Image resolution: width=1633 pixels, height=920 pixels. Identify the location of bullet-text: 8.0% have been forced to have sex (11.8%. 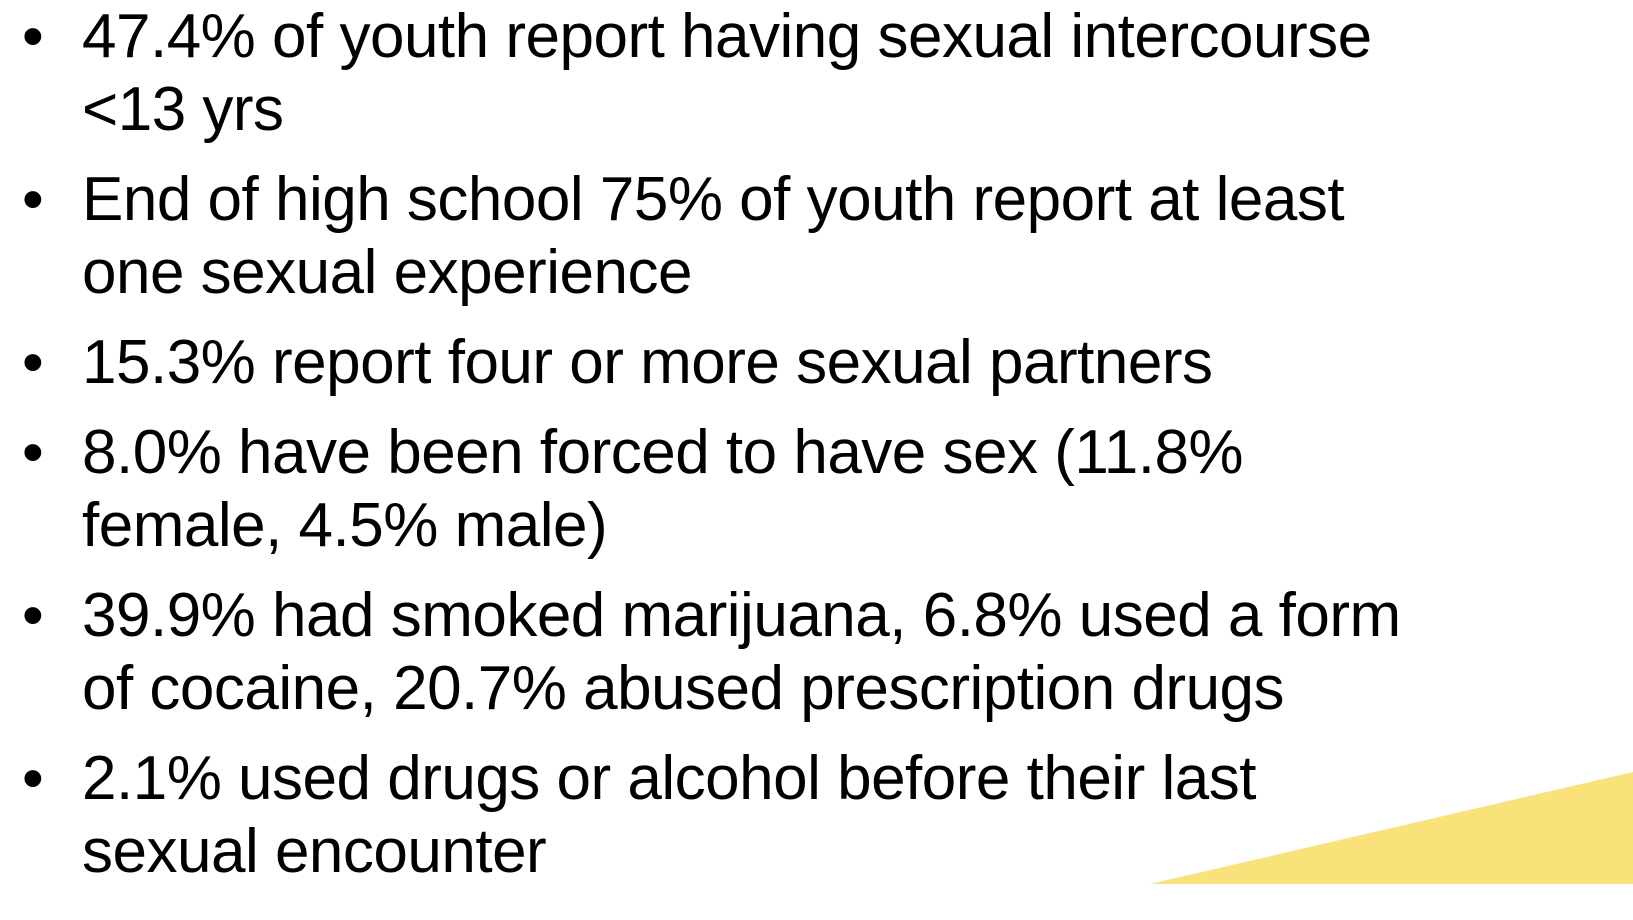
(663, 452).